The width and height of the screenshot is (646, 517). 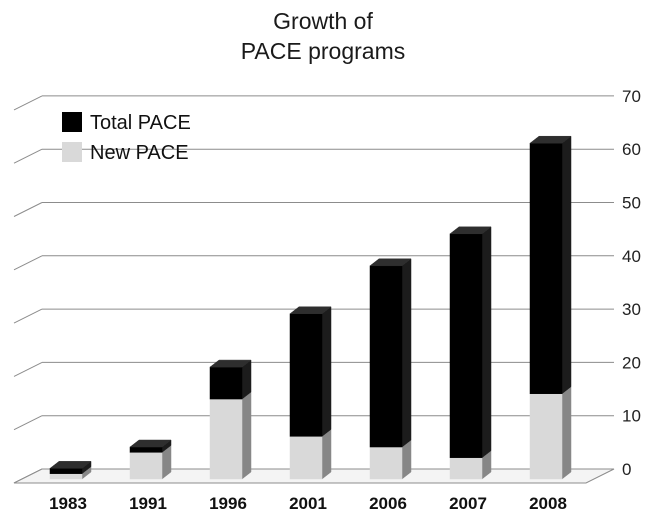 I want to click on y-tick-label: 50, so click(x=631, y=203).